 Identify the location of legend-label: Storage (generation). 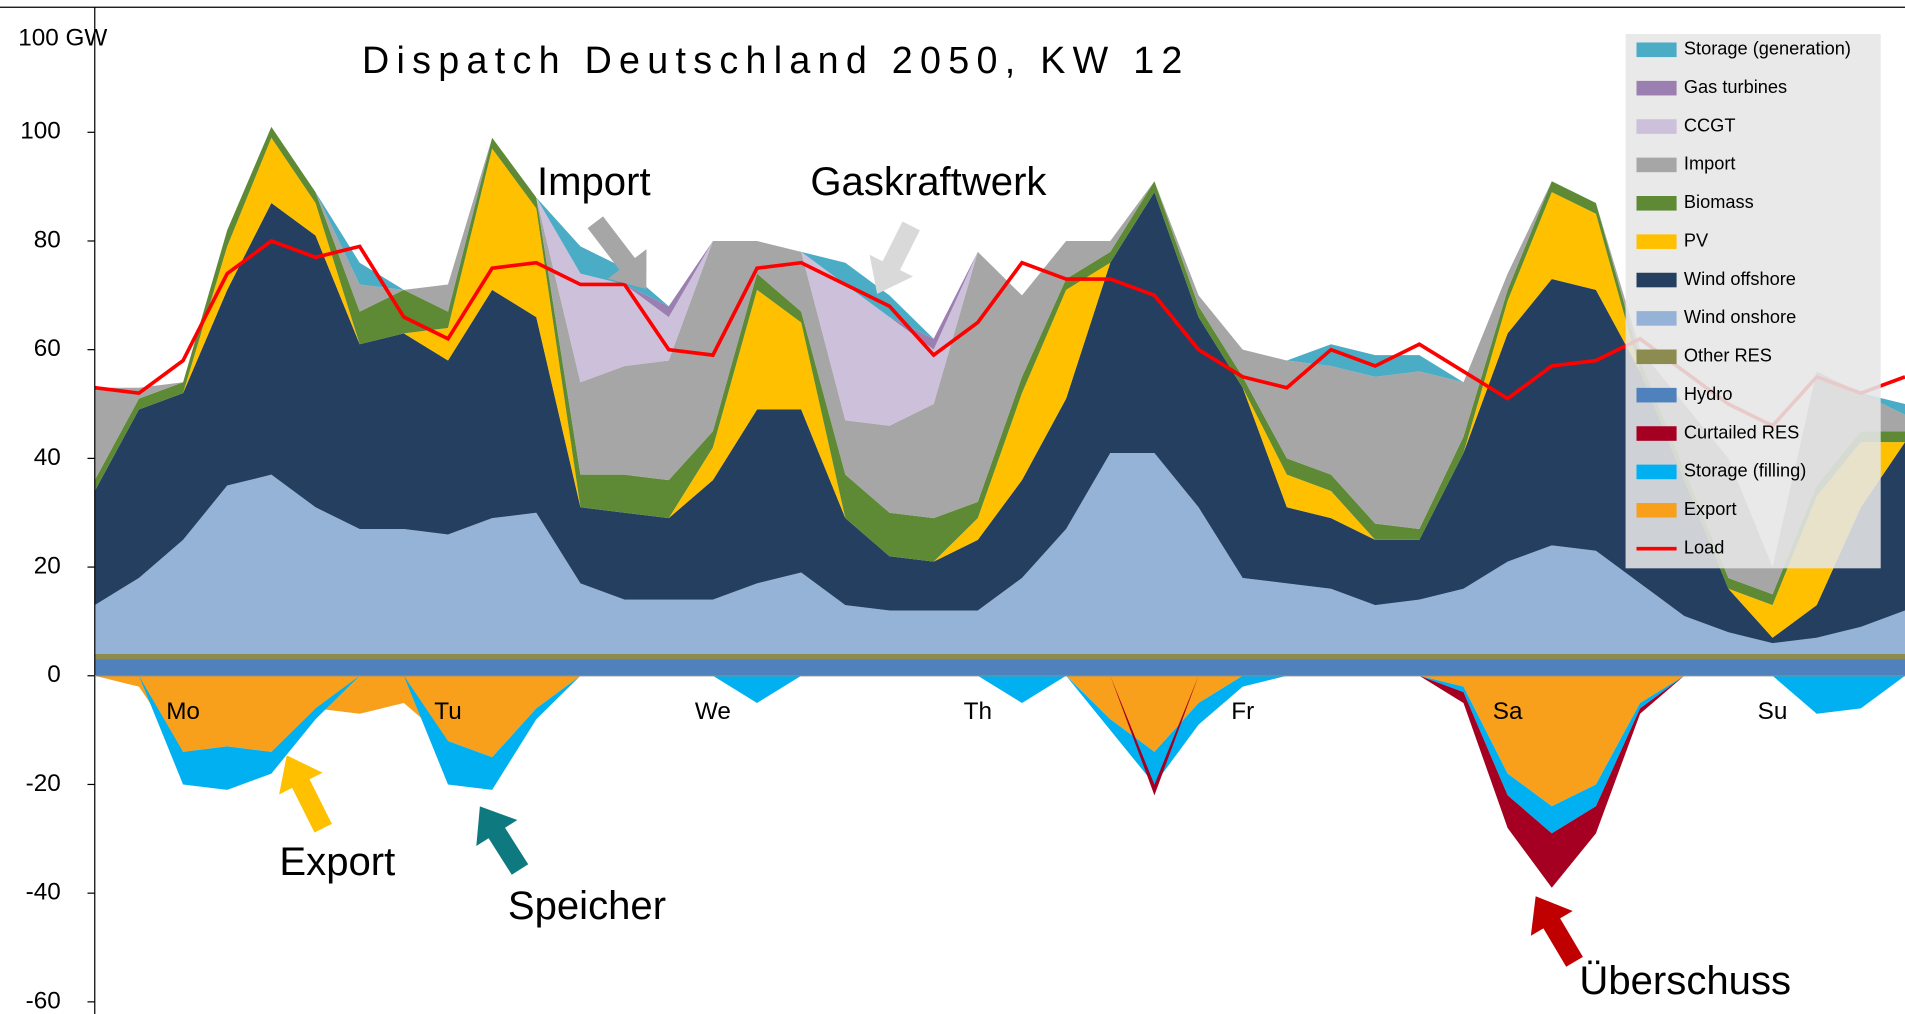
(1767, 49).